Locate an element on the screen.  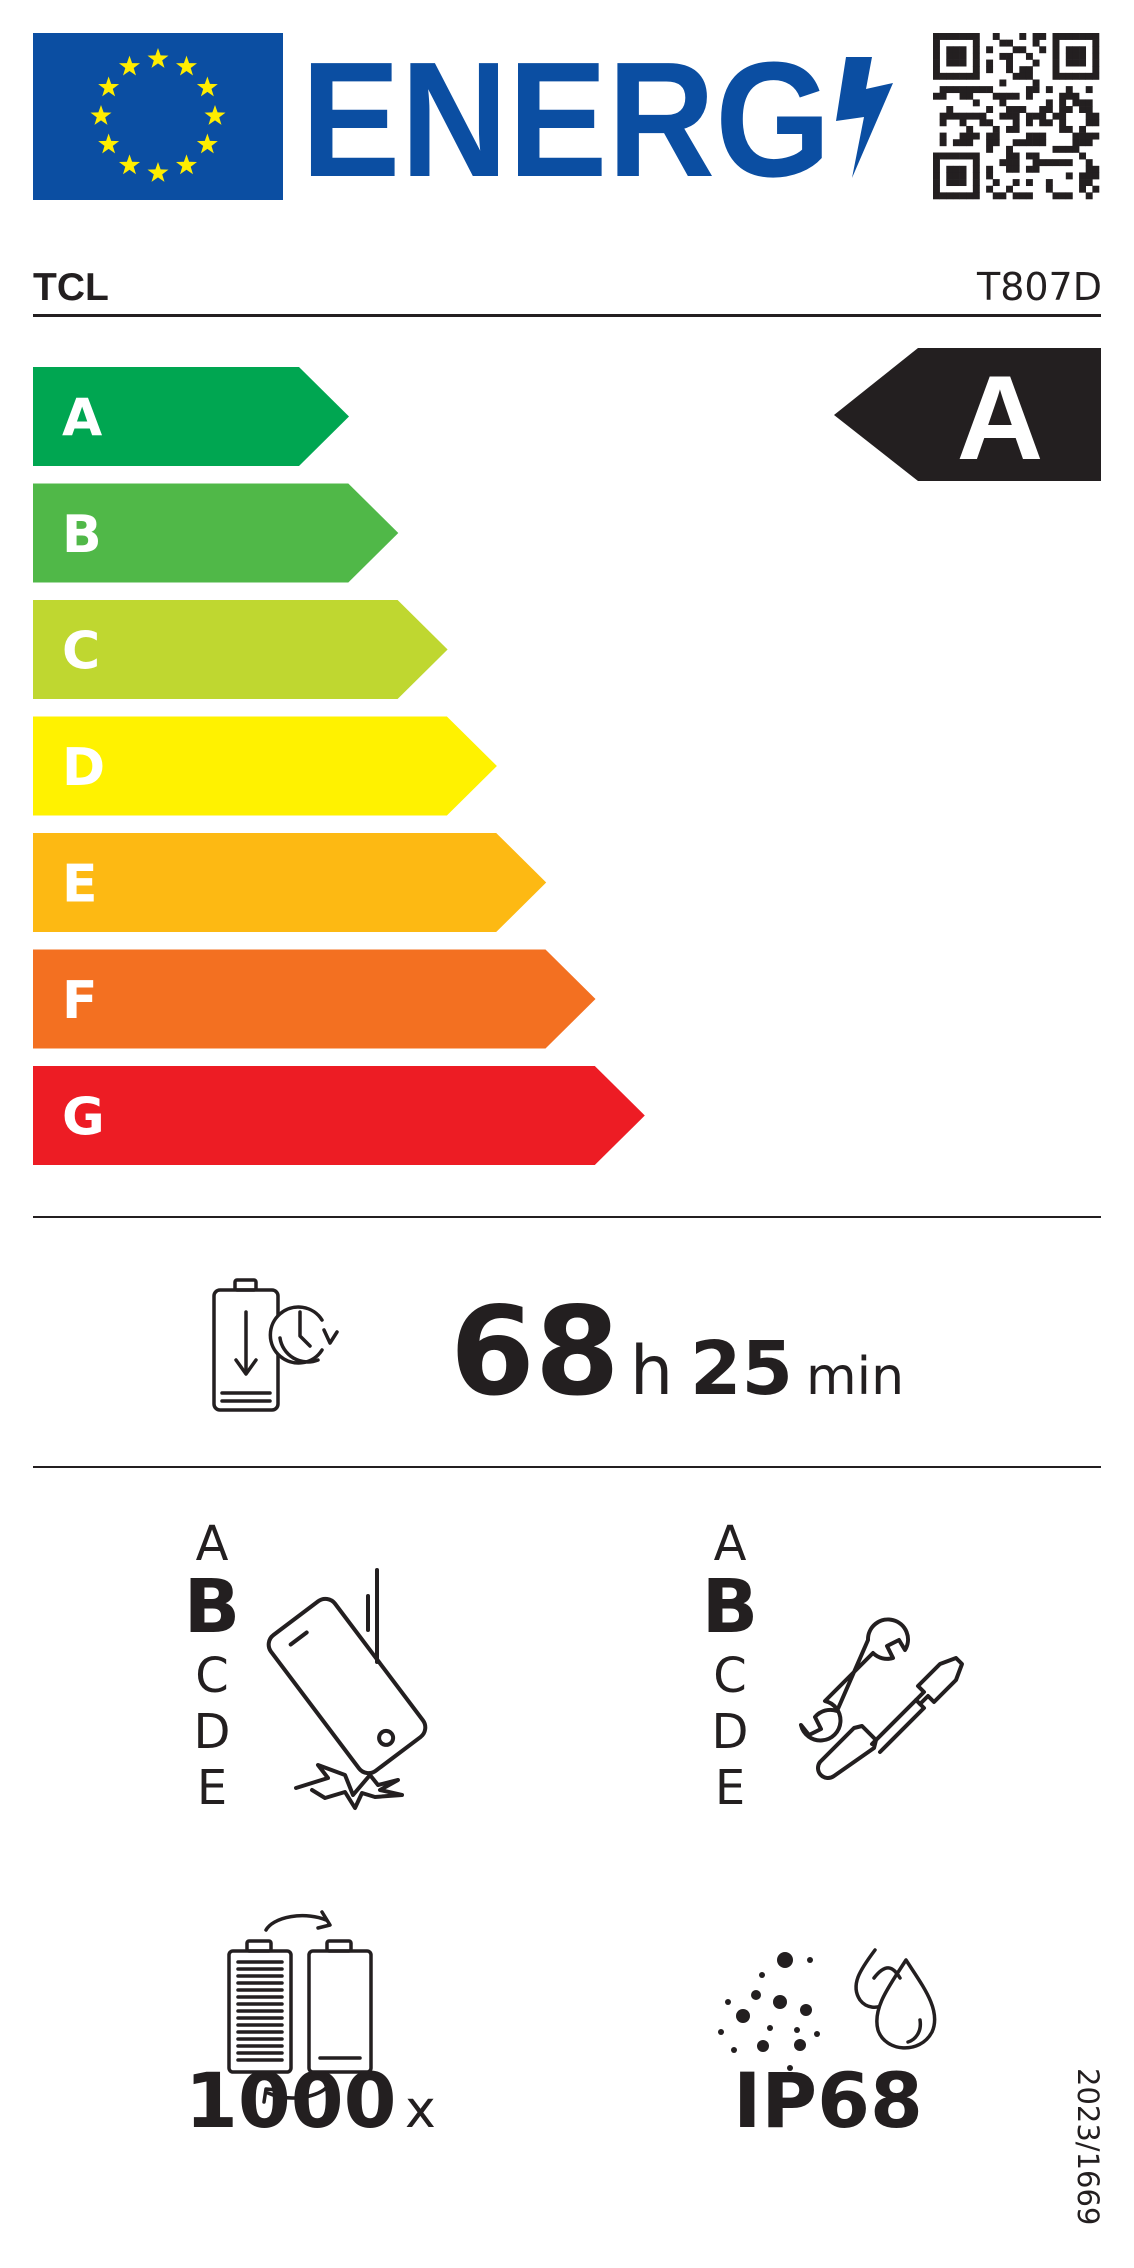
battery-endurance-value: 68 h 25 min is located at coordinates (677, 1352).